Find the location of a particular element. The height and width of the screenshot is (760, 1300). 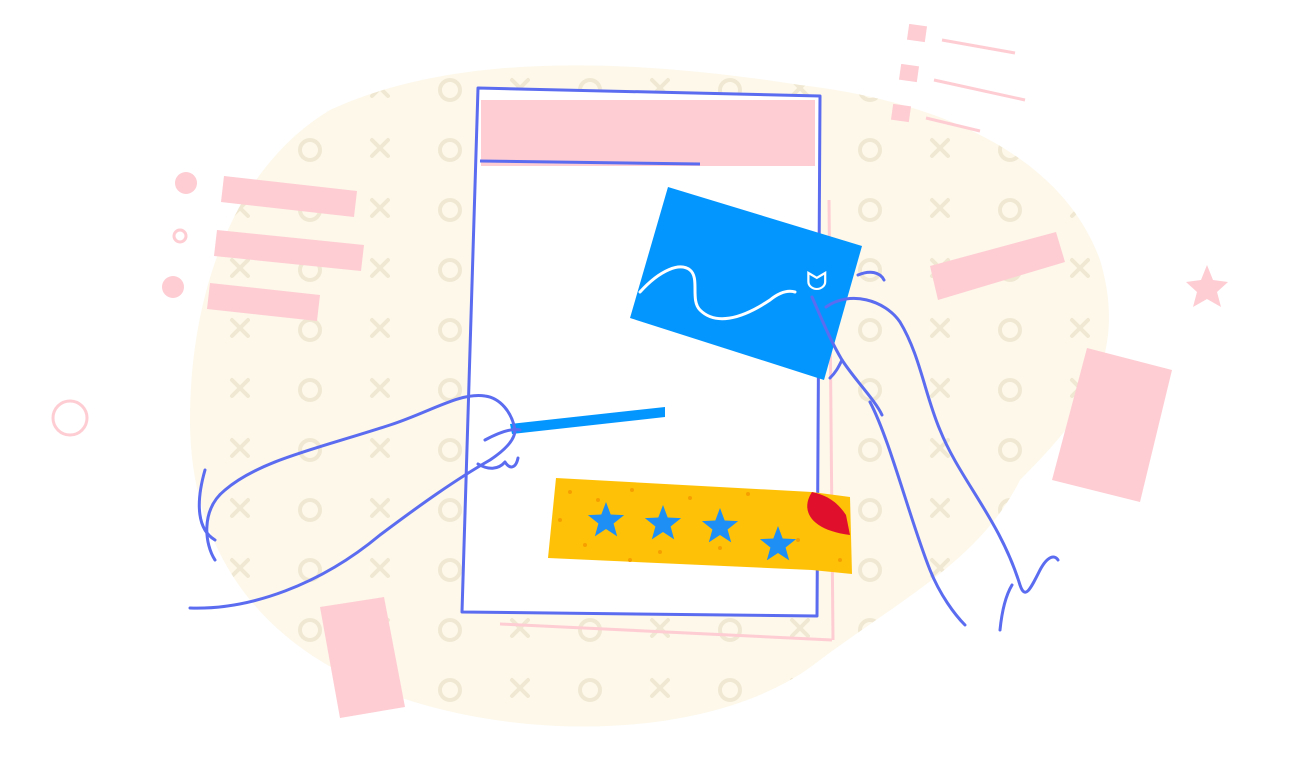

decor-ring-large is located at coordinates (70, 418).